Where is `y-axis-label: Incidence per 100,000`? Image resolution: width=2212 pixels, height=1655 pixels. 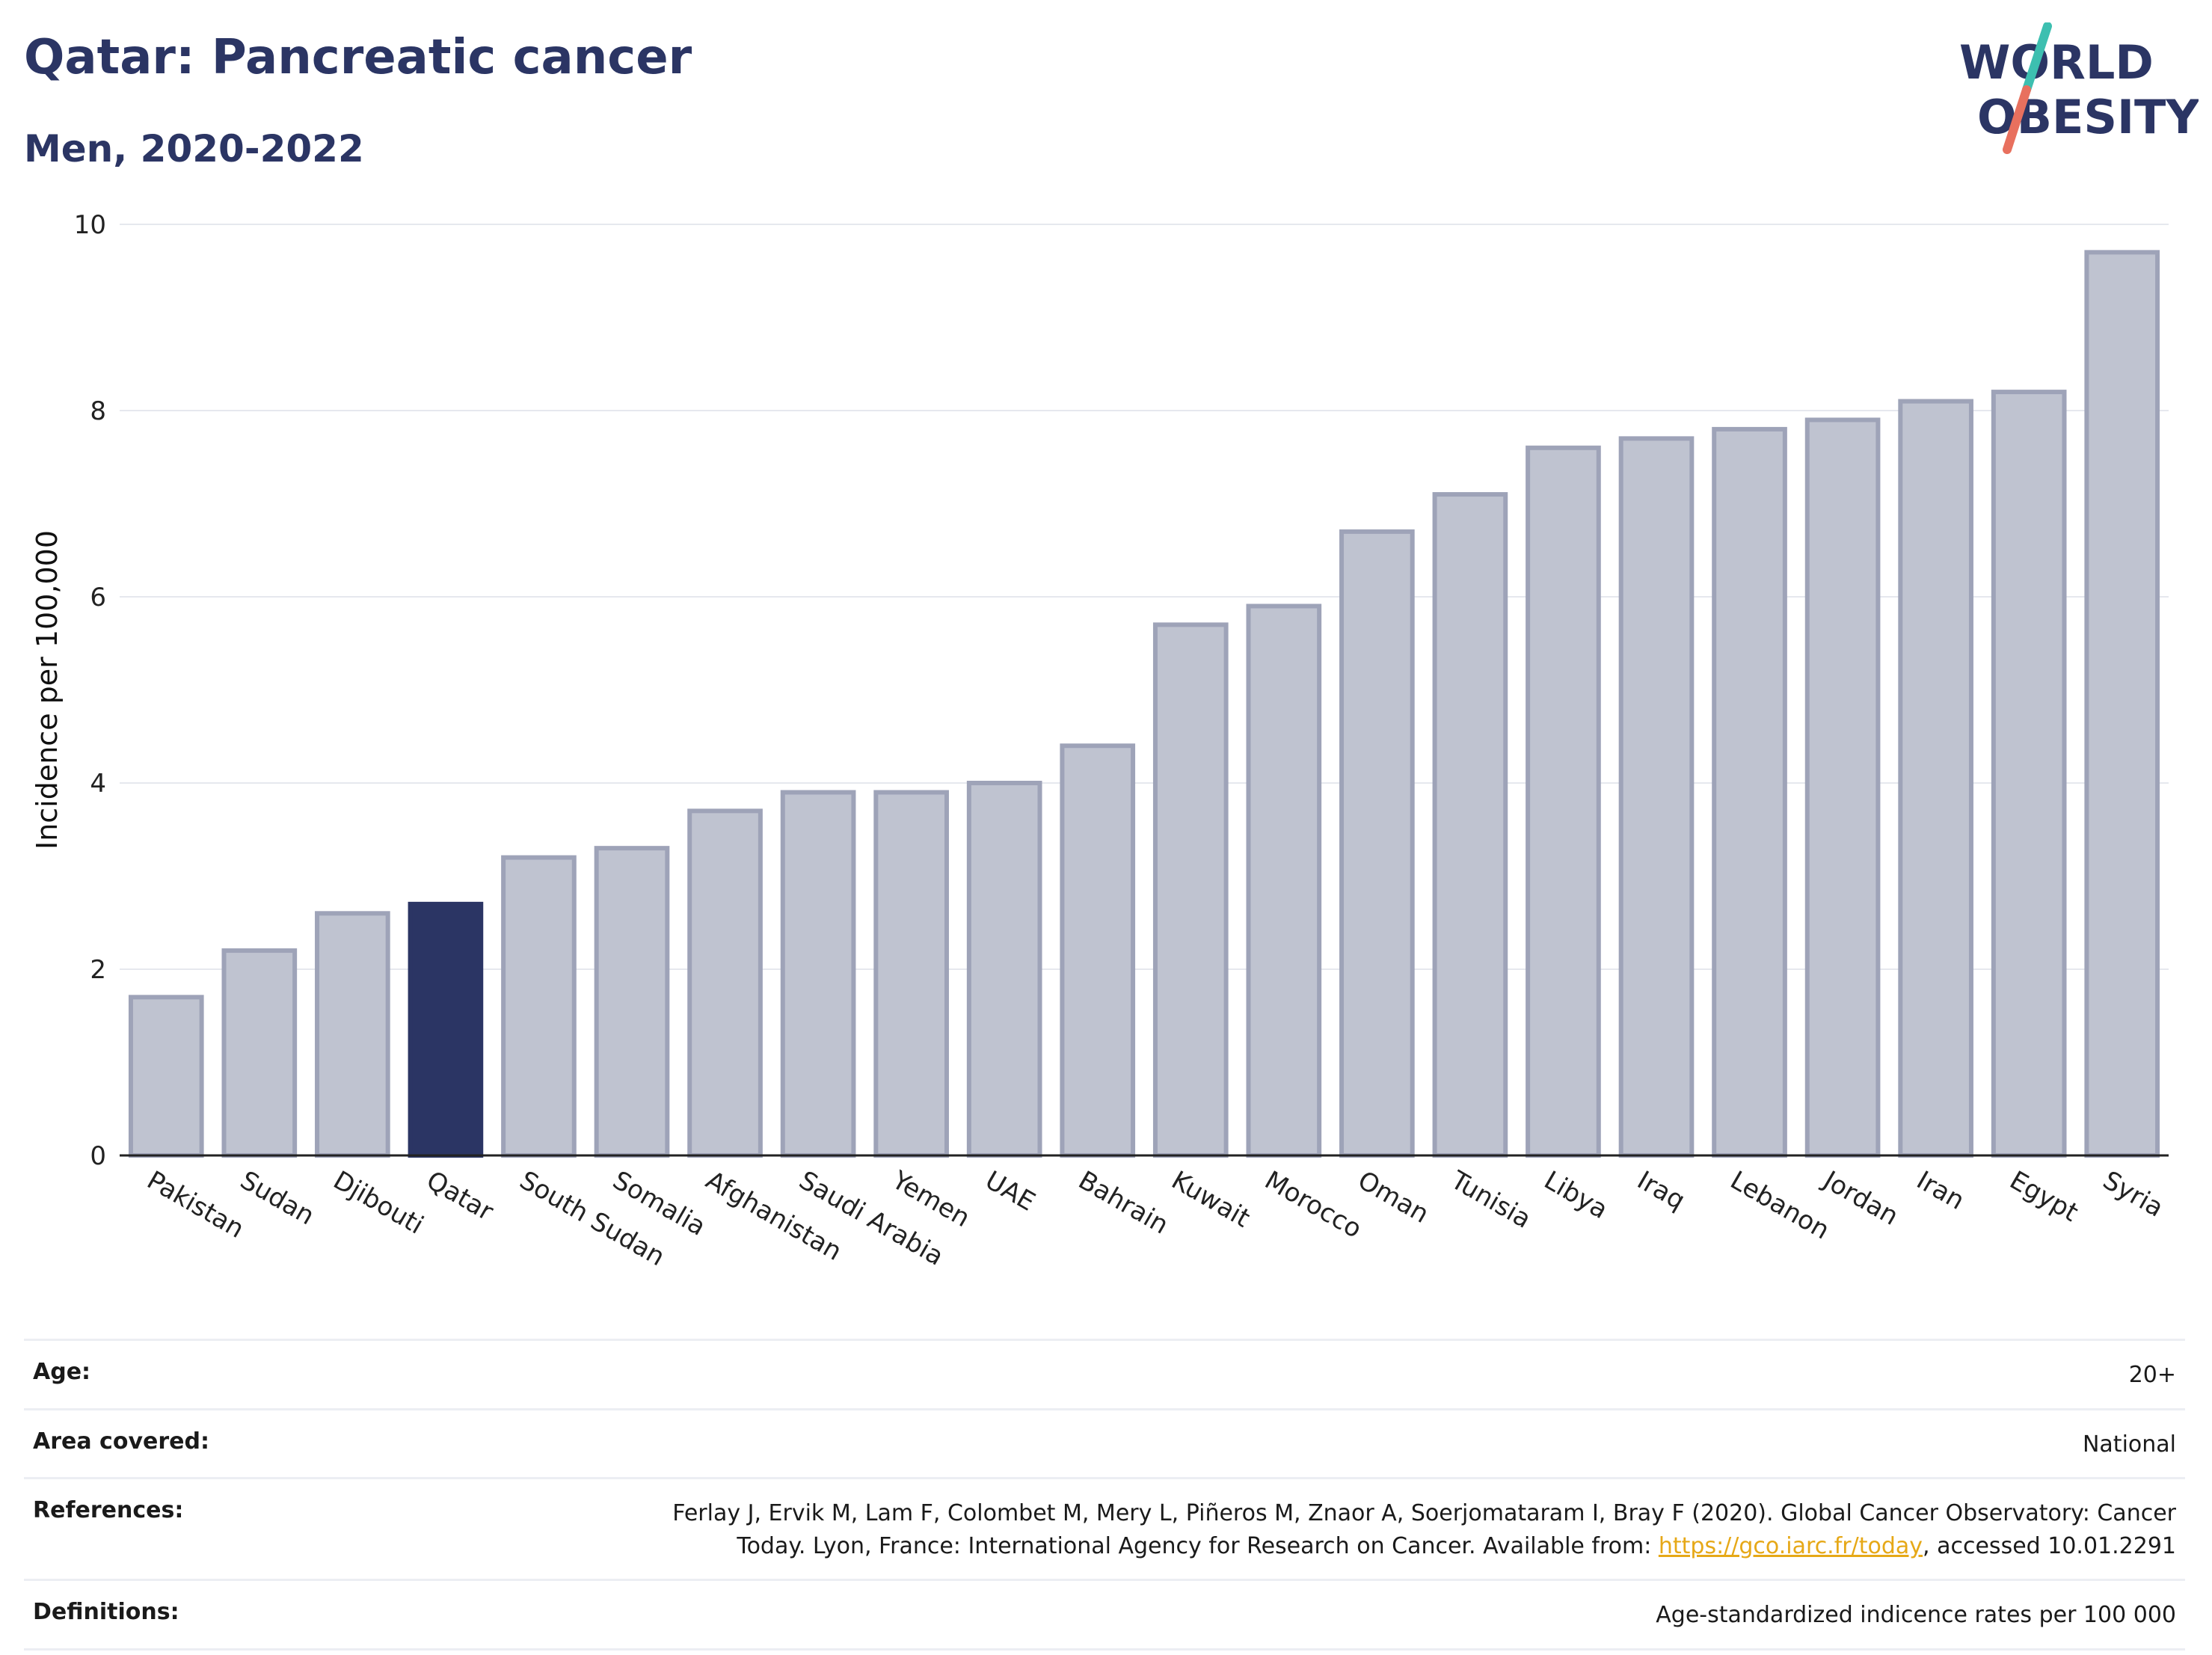 y-axis-label: Incidence per 100,000 is located at coordinates (47, 690).